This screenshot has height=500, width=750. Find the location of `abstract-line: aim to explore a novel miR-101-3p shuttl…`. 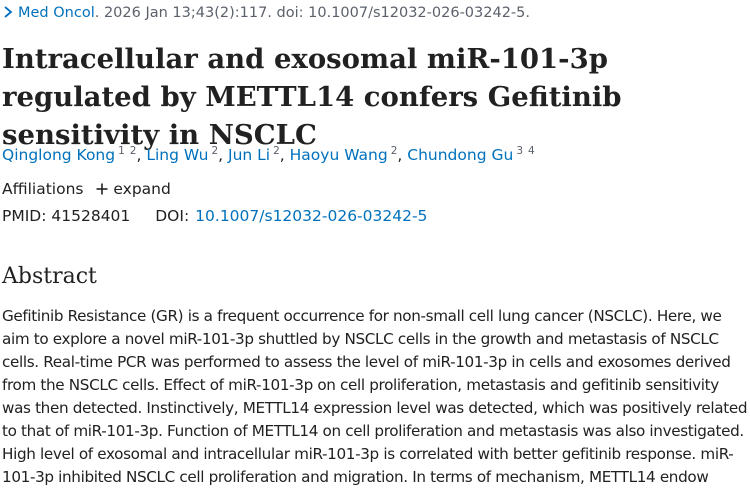

abstract-line: aim to explore a novel miR-101-3p shuttl… is located at coordinates (360, 339).